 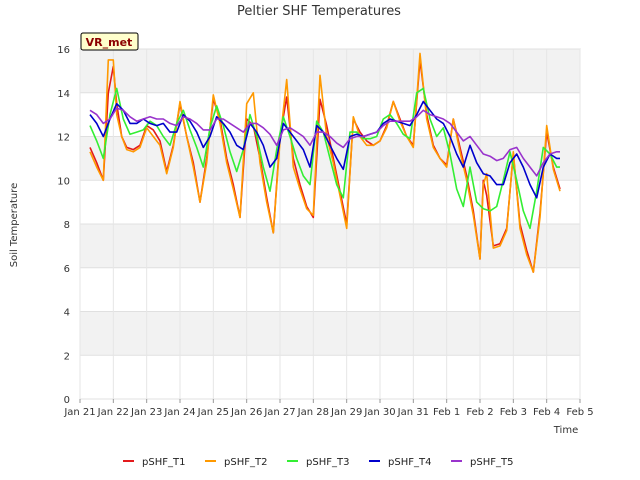 What do you see at coordinates (324, 142) in the screenshot?
I see `series-line-pSHF_T5` at bounding box center [324, 142].